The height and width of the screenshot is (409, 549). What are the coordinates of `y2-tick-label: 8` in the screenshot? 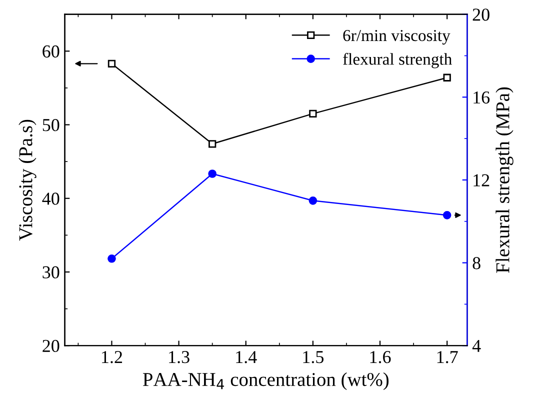 It's located at (476, 263).